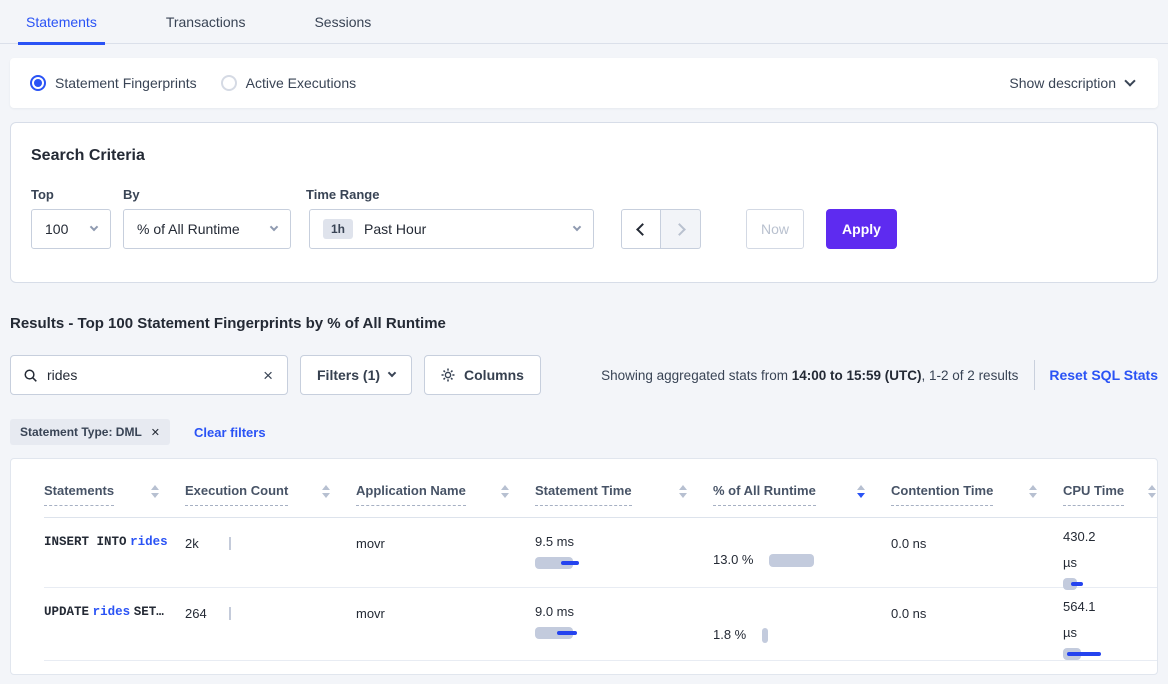 This screenshot has width=1168, height=684. I want to click on filter-chip-row: Statement Type: DML ✕ Clear filters, so click(584, 432).